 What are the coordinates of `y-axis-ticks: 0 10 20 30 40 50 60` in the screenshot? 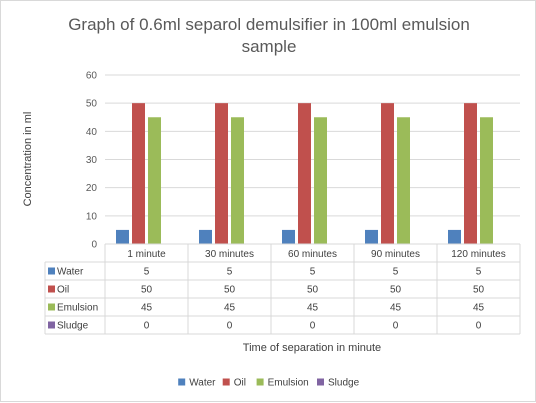 It's located at (92, 161).